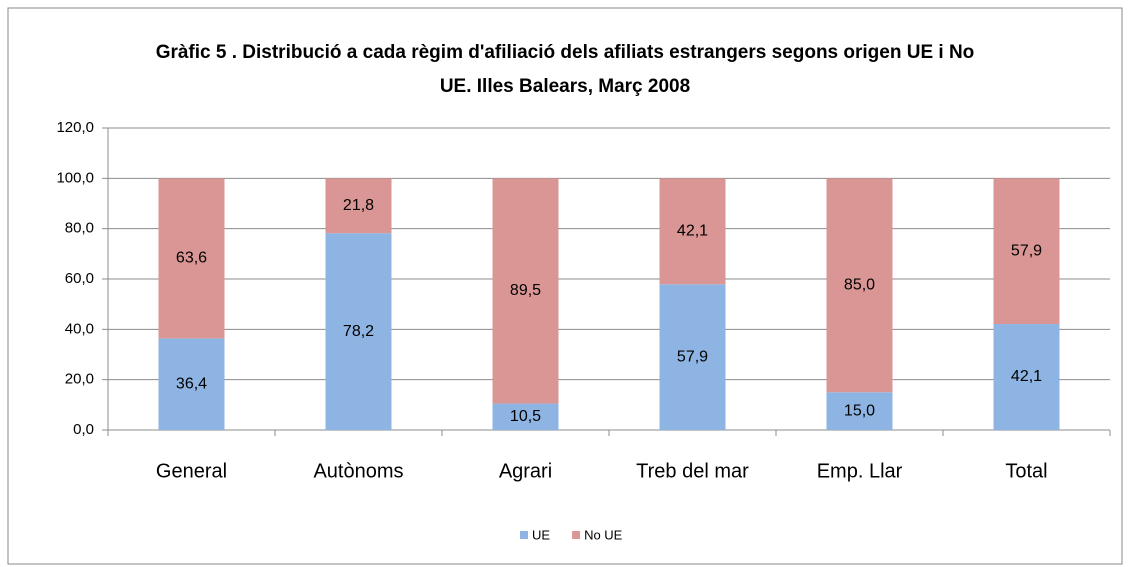  What do you see at coordinates (358, 471) in the screenshot?
I see `x-tick-label: Autònoms` at bounding box center [358, 471].